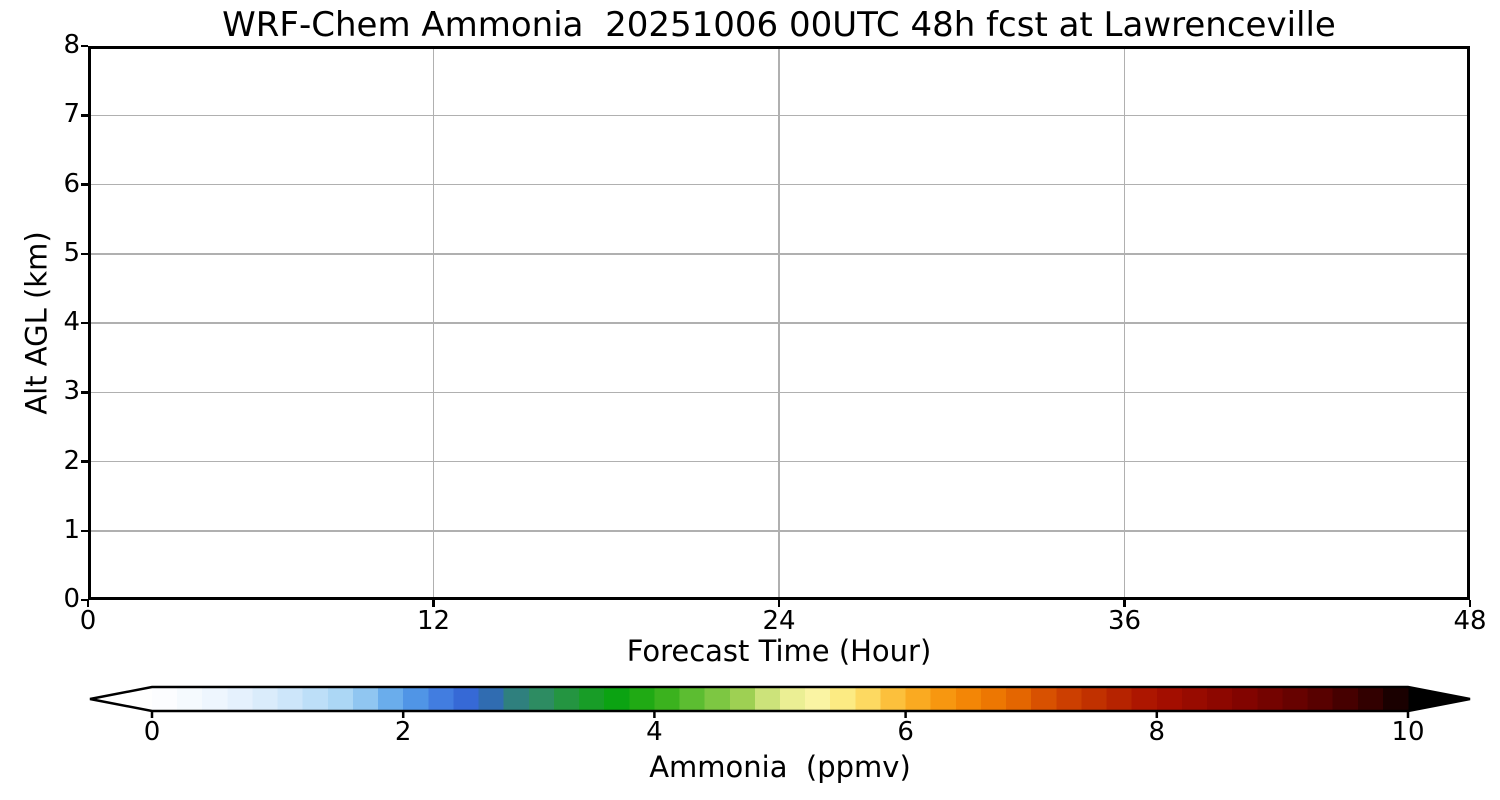  What do you see at coordinates (1439, 699) in the screenshot?
I see `colorbar-over-arrow` at bounding box center [1439, 699].